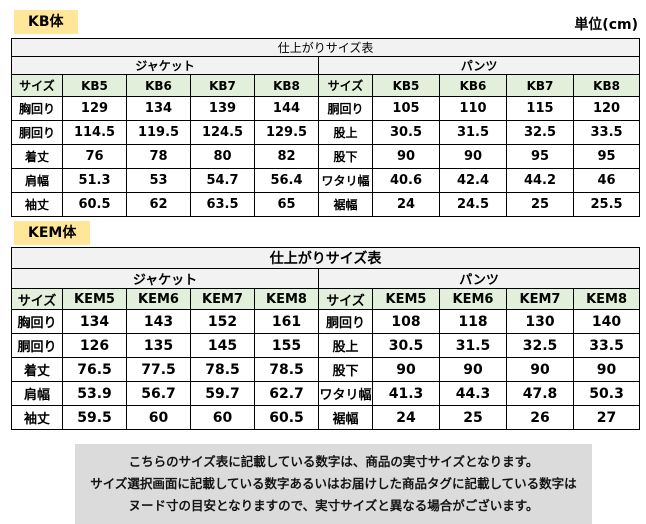  Describe the element at coordinates (606, 180) in the screenshot. I see `measurement-value: 46` at that location.